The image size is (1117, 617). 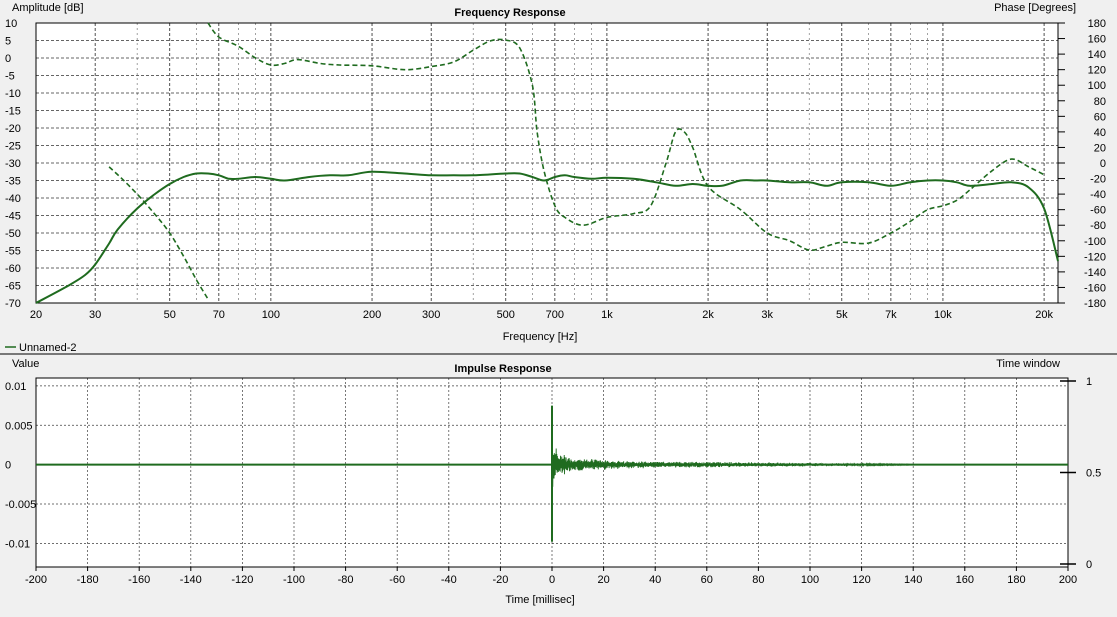 What do you see at coordinates (372, 315) in the screenshot?
I see `fr-xtick-label: 200` at bounding box center [372, 315].